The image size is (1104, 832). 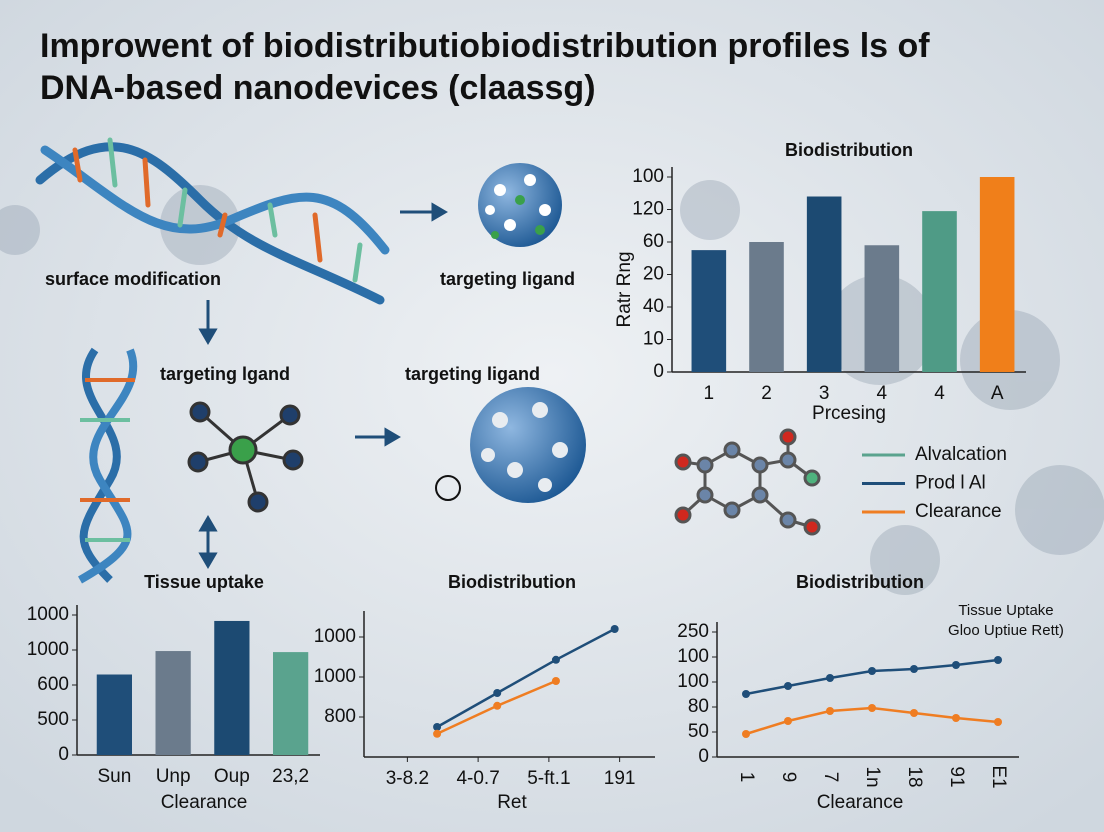 I want to click on x-tick-label: 5-ft.1, so click(x=548, y=778).